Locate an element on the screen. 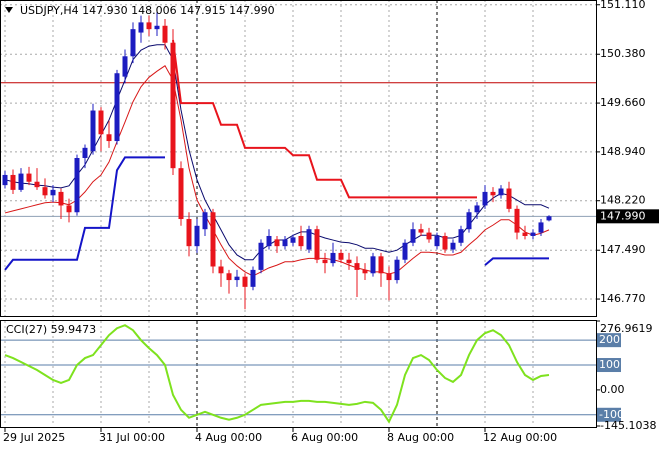  y-tick-label: 148.220 is located at coordinates (623, 200).